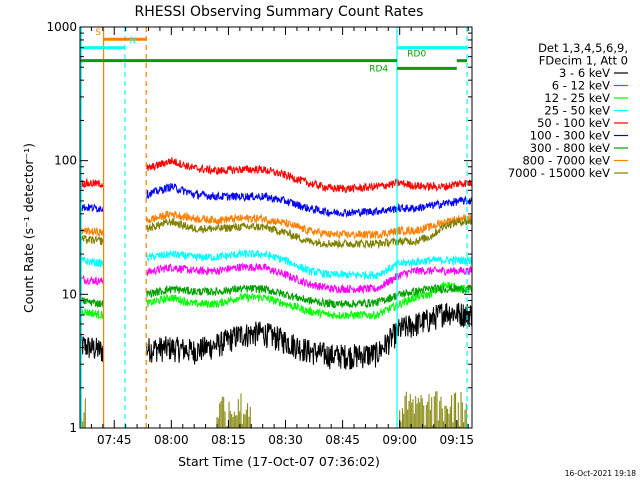 This screenshot has width=640, height=480. I want to click on series-line-50-100-kev, so click(276, 175).